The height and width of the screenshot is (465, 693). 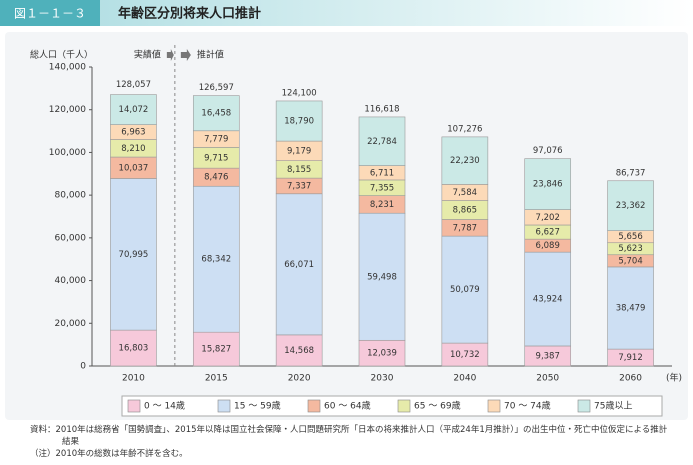 I want to click on legend-box, so click(x=392, y=406).